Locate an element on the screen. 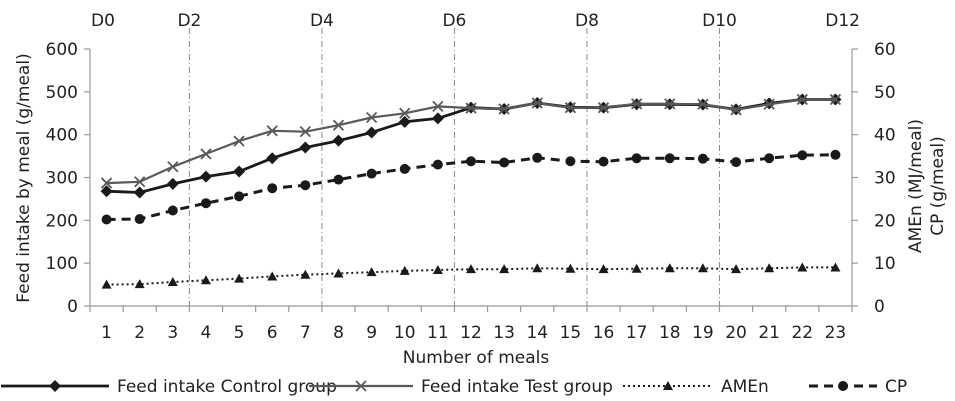 The image size is (955, 401). y-axis-title-right-amen: AMEn (MJ/meal) is located at coordinates (916, 186).